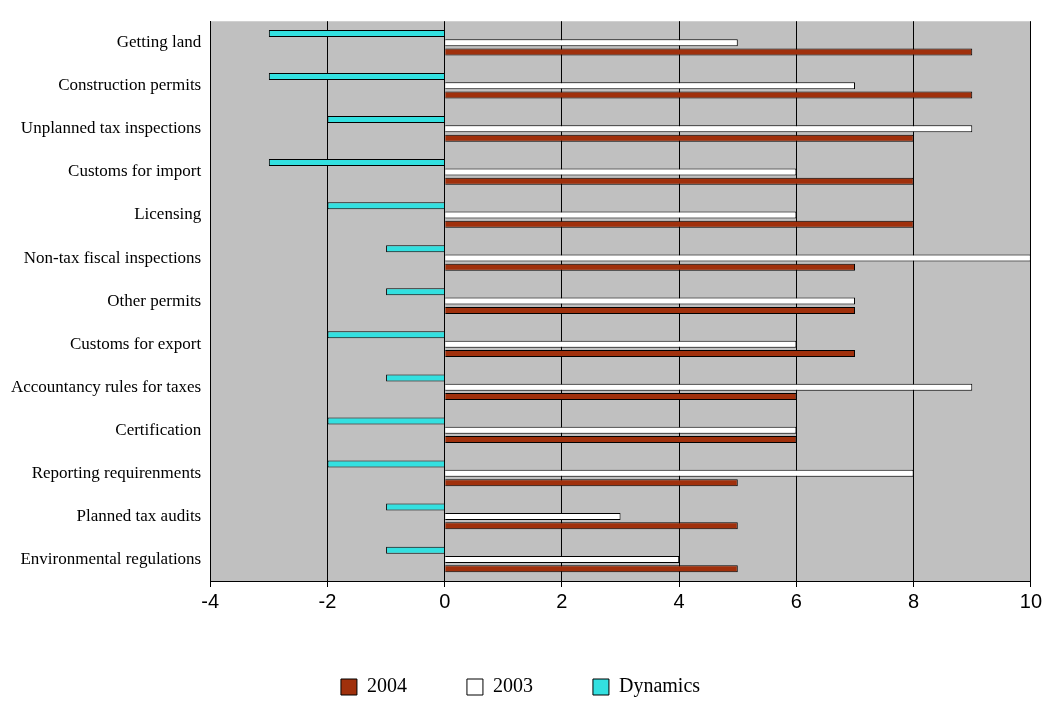 The image size is (1053, 725). What do you see at coordinates (210, 600) in the screenshot?
I see `x-tick-label: -4` at bounding box center [210, 600].